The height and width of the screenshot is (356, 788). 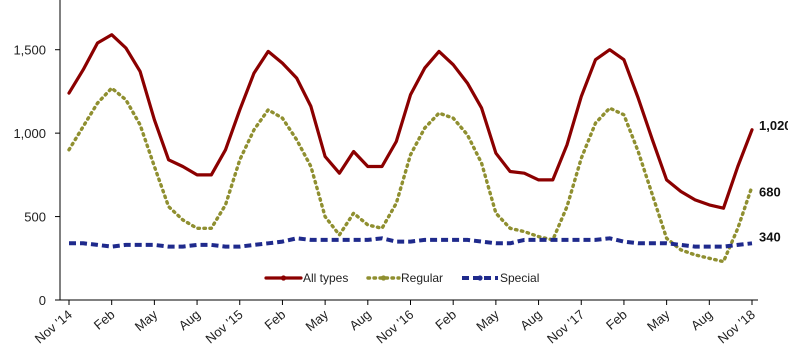 I want to click on legend: All types Regular Special, so click(x=401, y=278).